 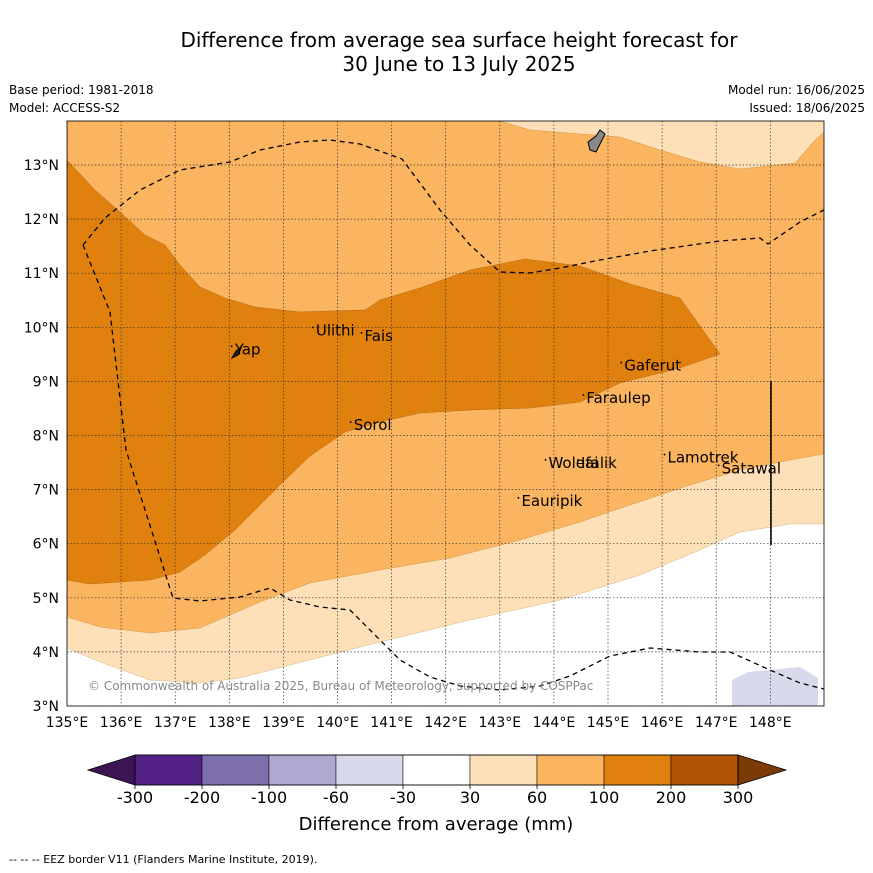 I want to click on colorbar-tick-label: -30, so click(x=403, y=797).